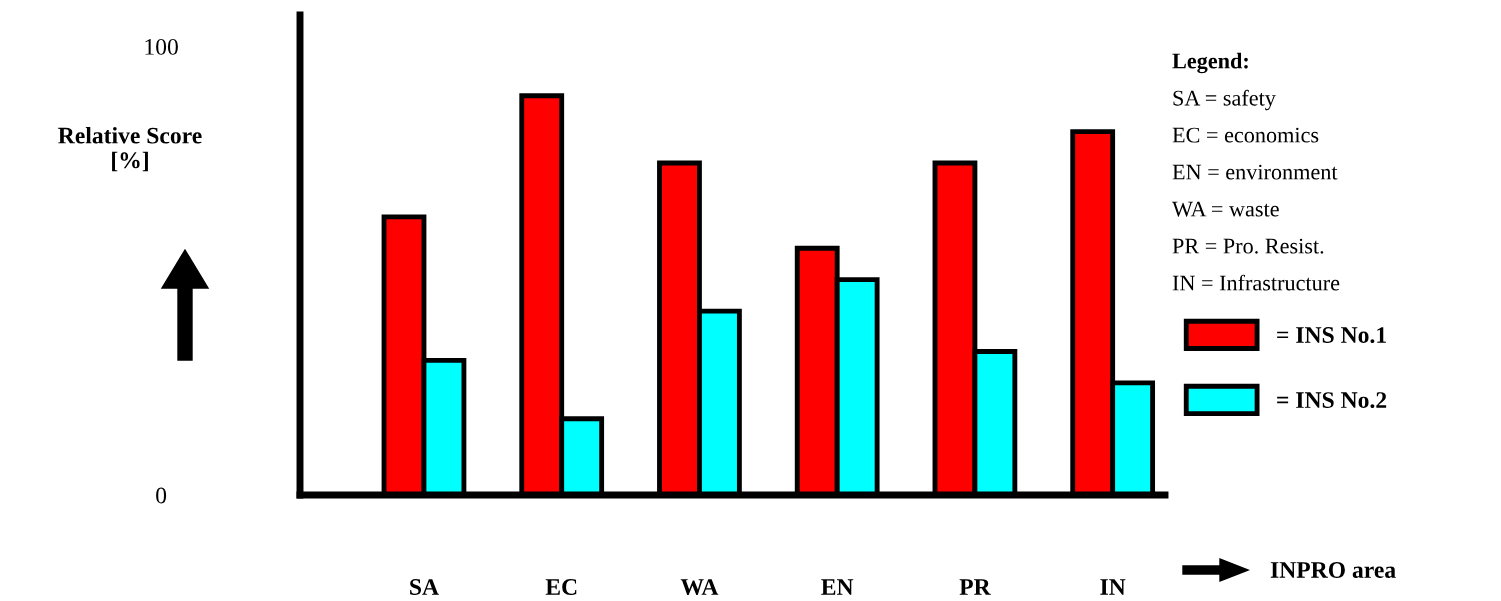 The height and width of the screenshot is (601, 1501). I want to click on y-tick-label: 100, so click(161, 46).